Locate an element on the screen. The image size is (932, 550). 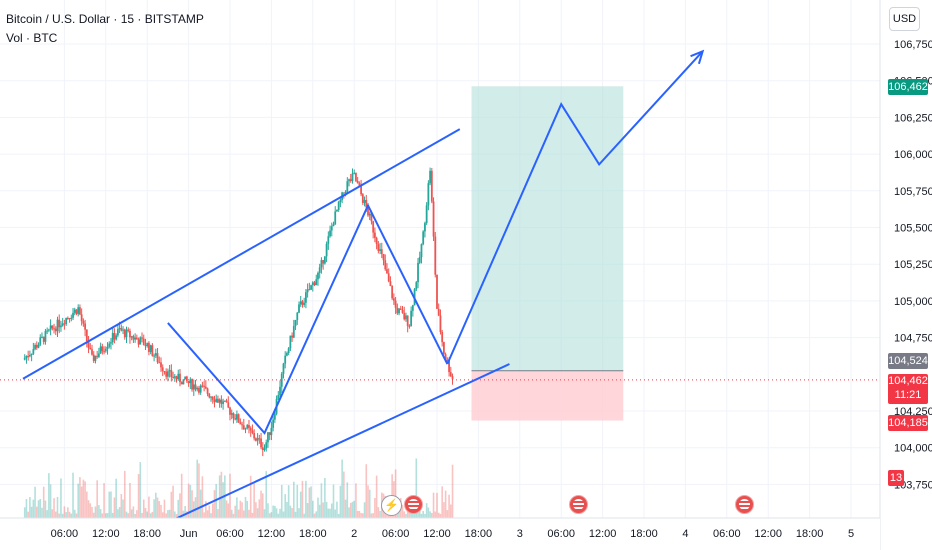
long-position-stop-zone is located at coordinates (547, 395).